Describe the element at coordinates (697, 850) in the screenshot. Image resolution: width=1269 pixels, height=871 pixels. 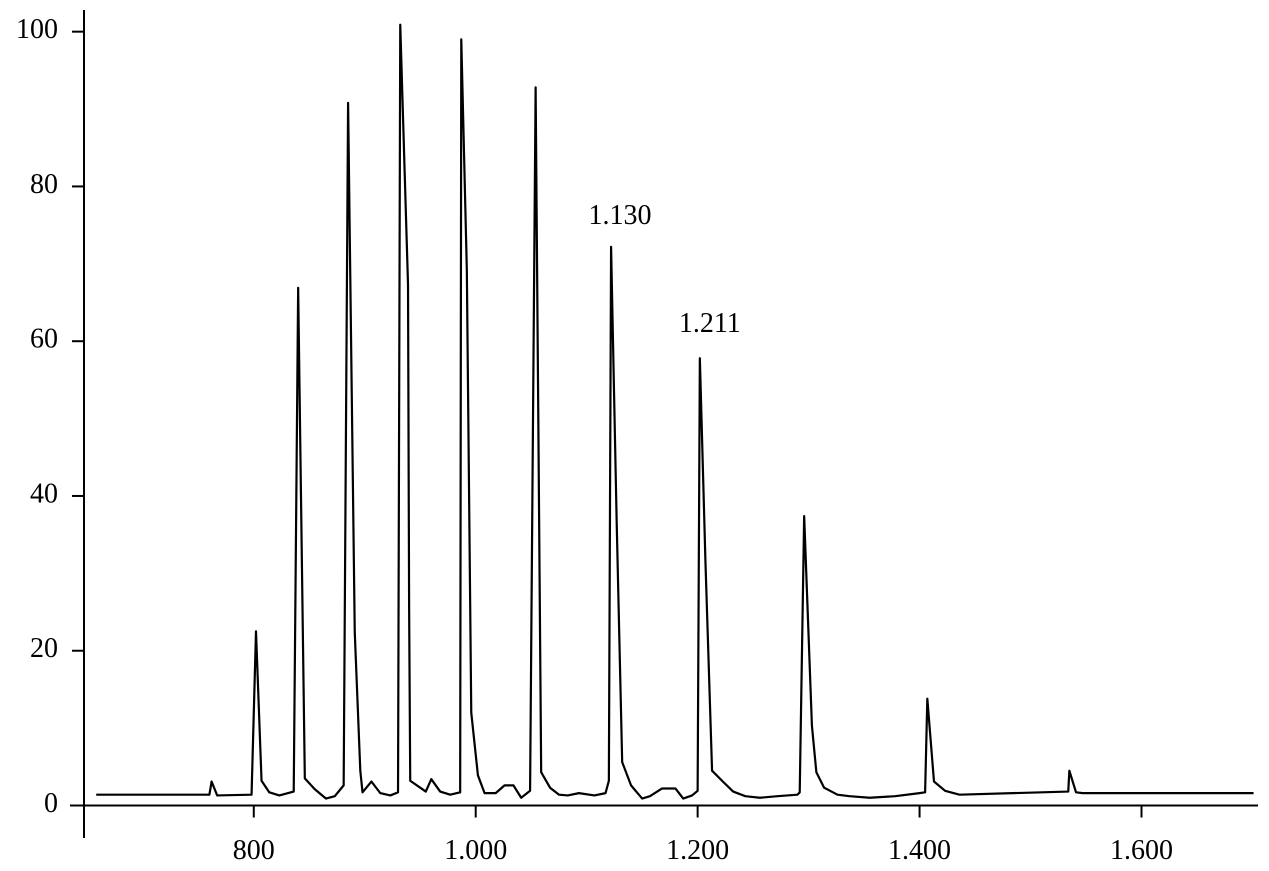
I see `x-tick-label: 1.200` at that location.